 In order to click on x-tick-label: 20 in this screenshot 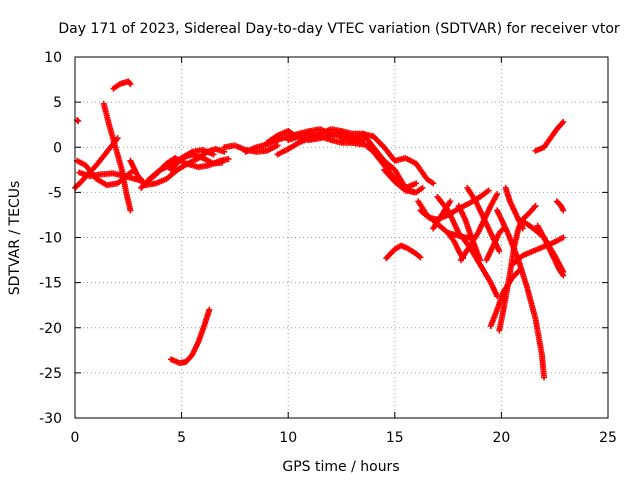, I will do `click(501, 438)`.